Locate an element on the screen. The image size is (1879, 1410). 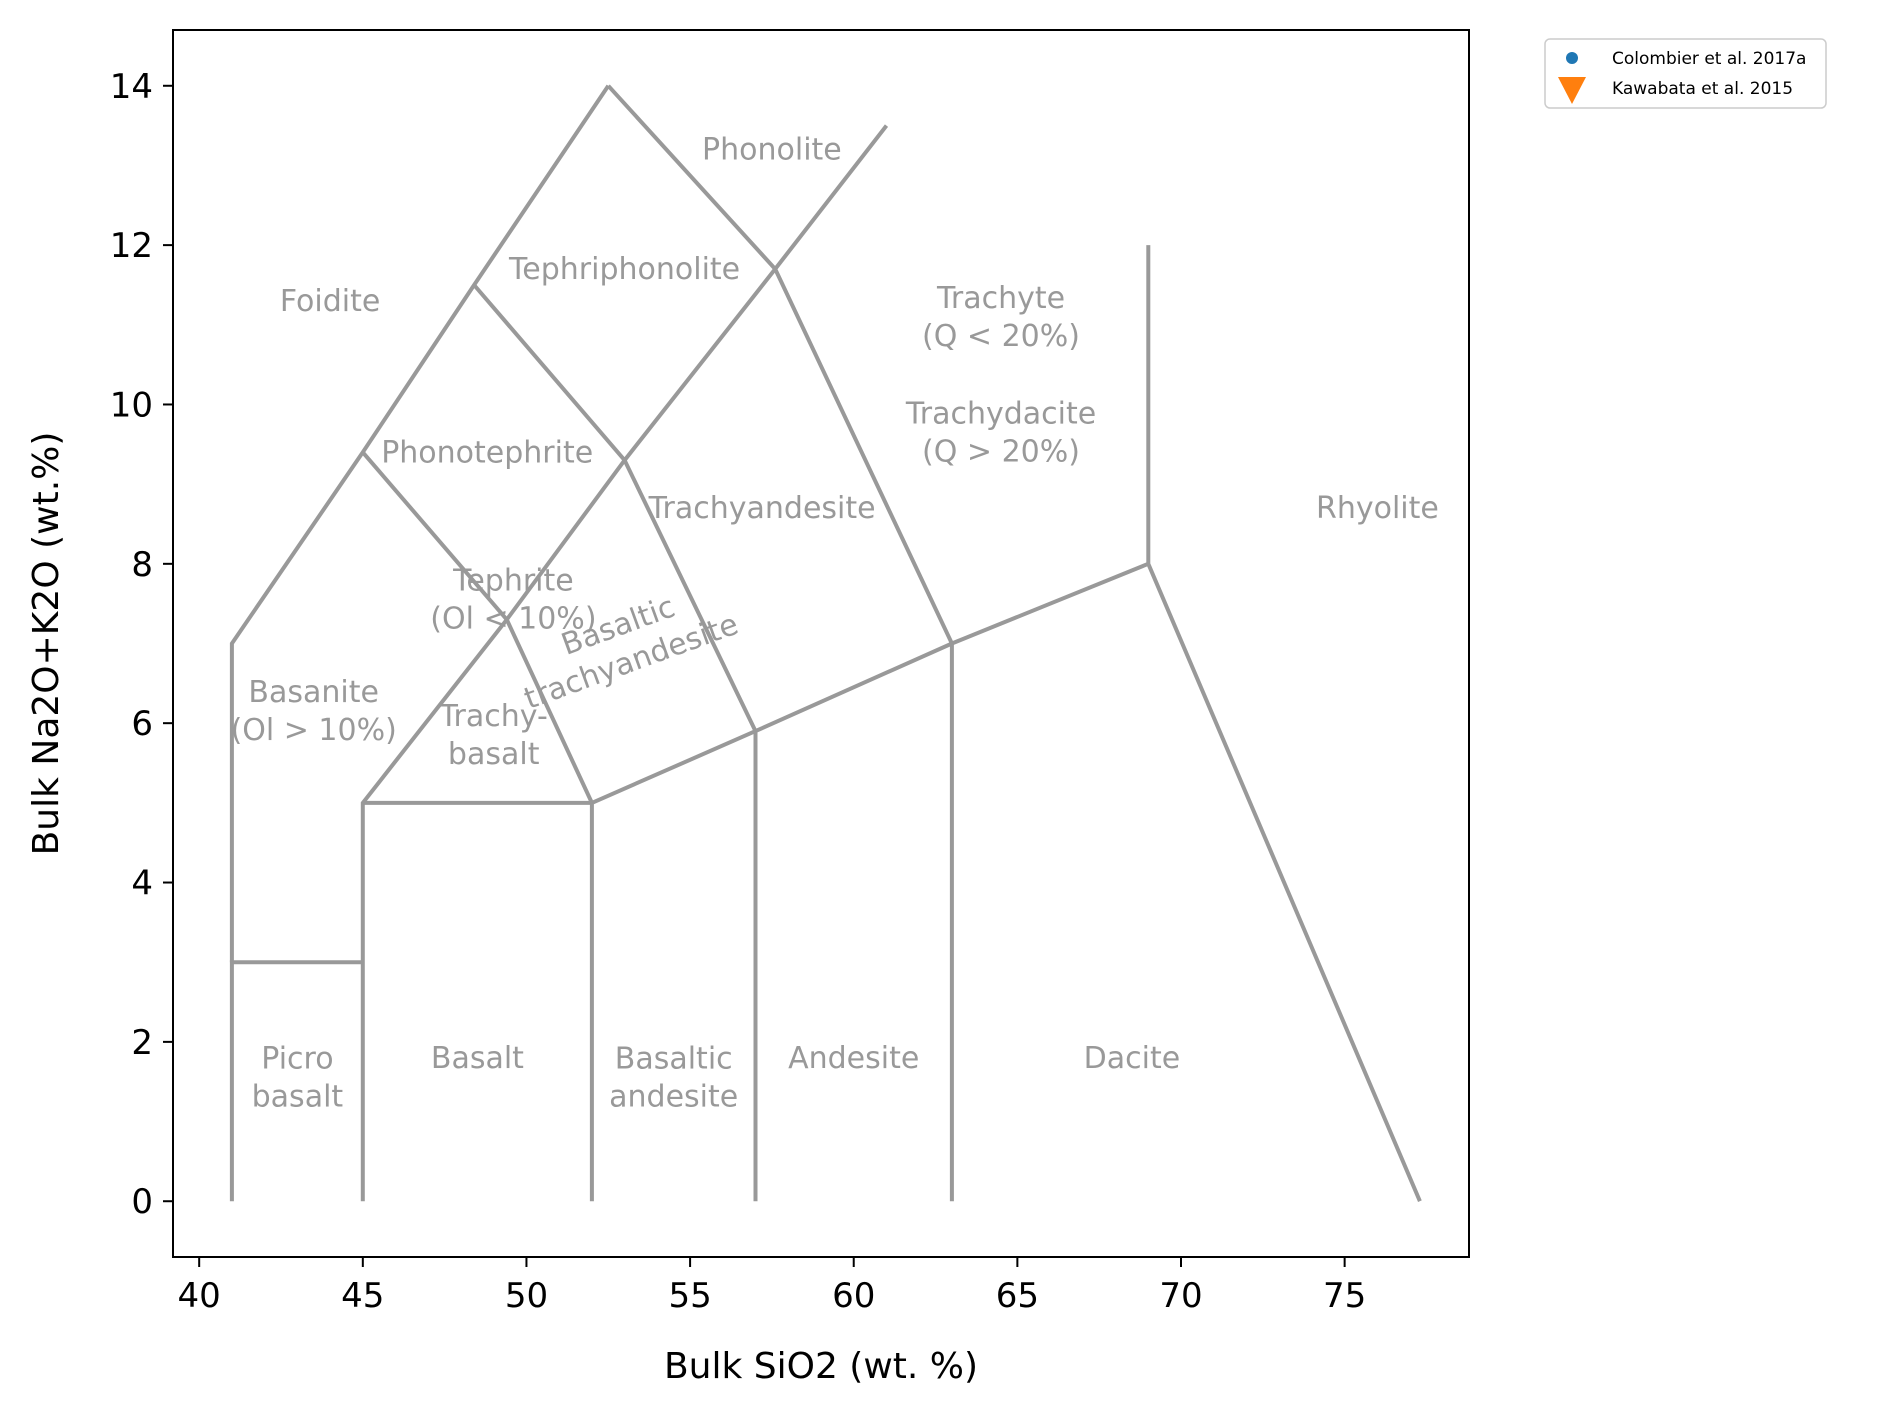
y-axis-ticks: 0 2 4 6 8 10 12 14 is located at coordinates (141, 644).